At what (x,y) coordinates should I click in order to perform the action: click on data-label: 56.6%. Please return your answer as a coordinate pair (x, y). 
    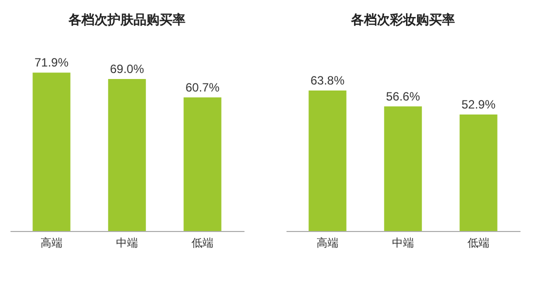
    Looking at the image, I should click on (403, 96).